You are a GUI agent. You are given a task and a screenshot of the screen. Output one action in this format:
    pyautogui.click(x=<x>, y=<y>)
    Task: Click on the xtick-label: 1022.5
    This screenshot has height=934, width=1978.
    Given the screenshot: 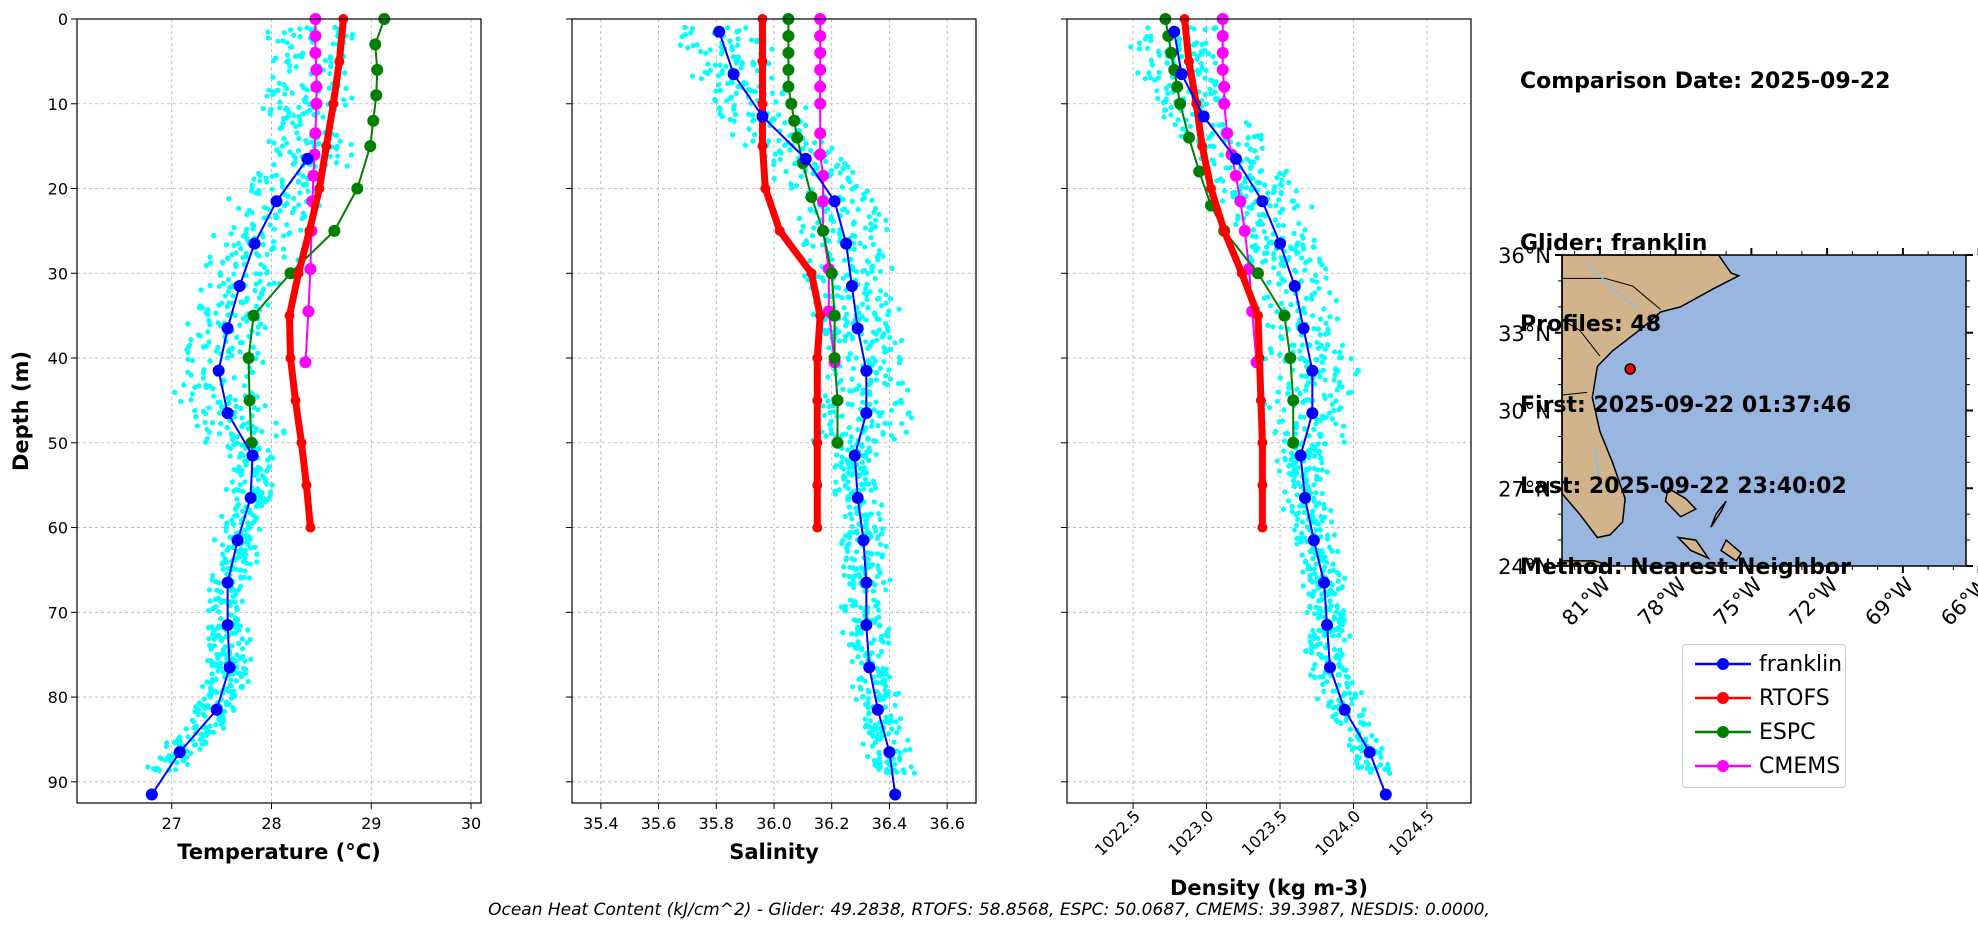 What is the action you would take?
    pyautogui.click(x=1117, y=832)
    